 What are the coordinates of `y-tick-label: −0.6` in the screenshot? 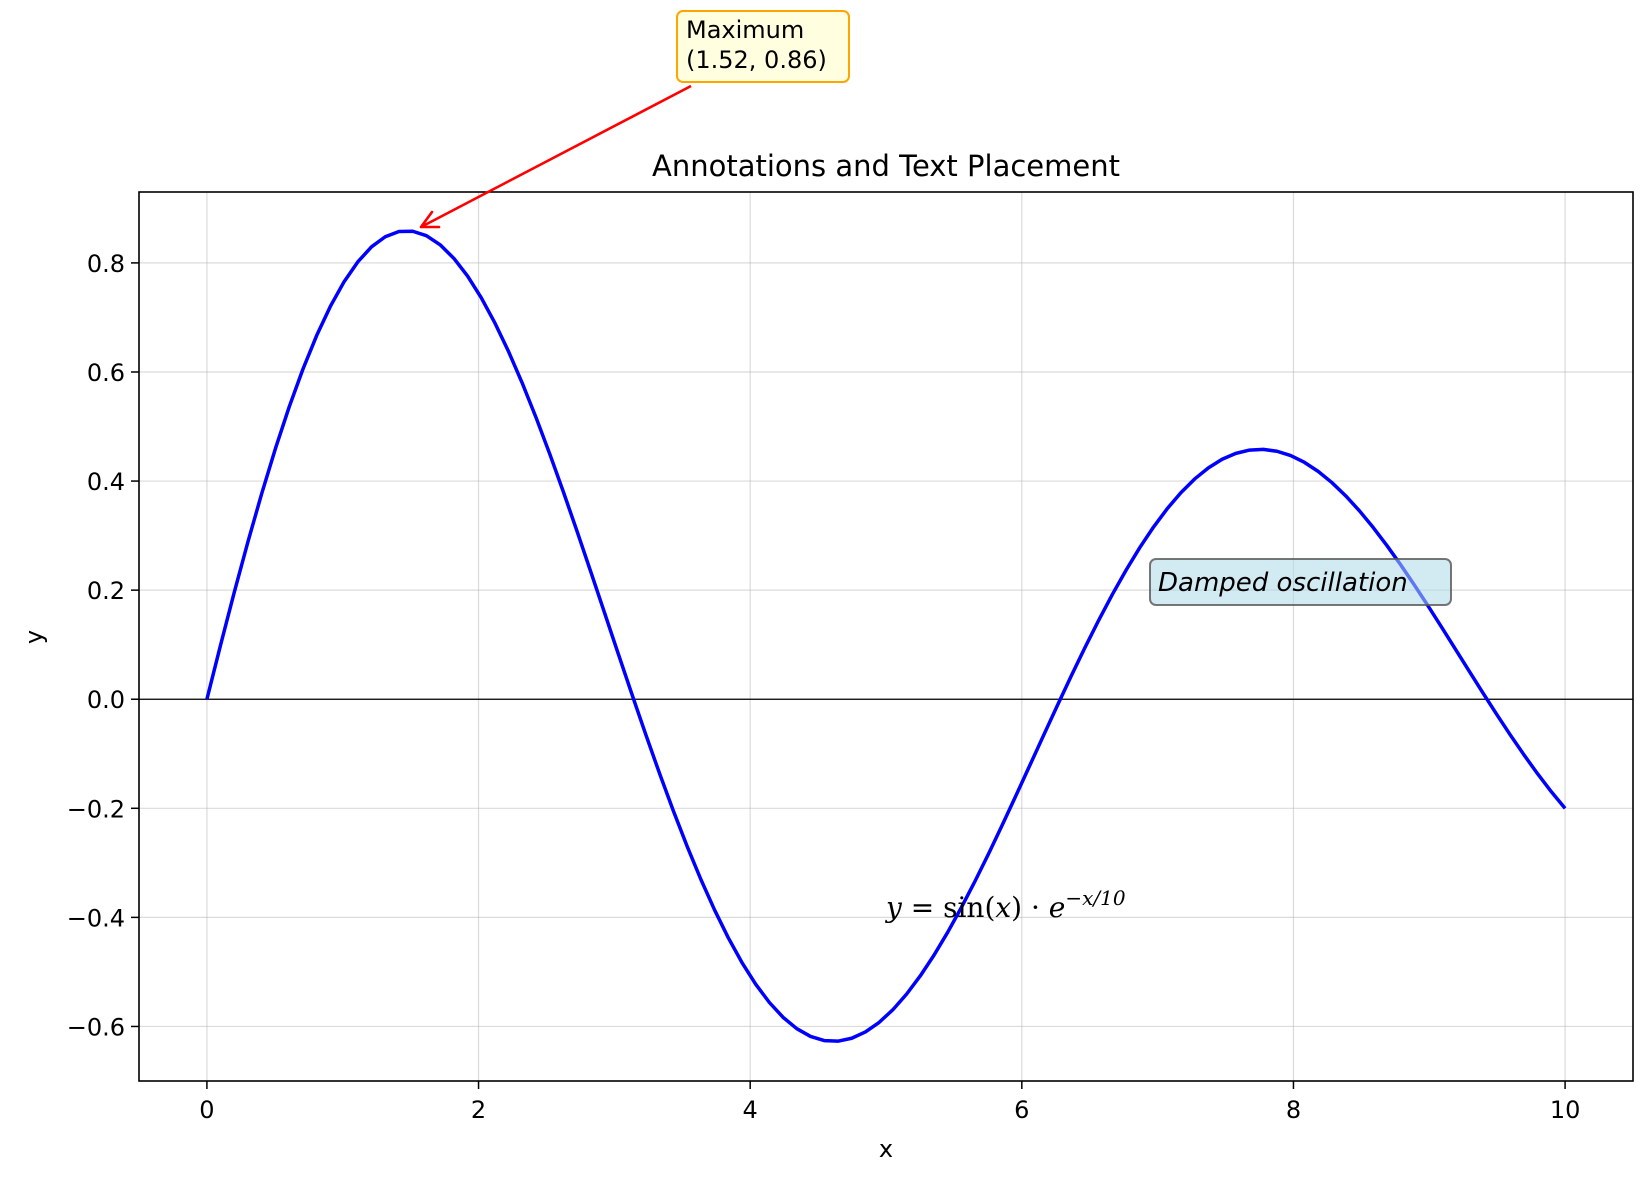 It's located at (96, 1027).